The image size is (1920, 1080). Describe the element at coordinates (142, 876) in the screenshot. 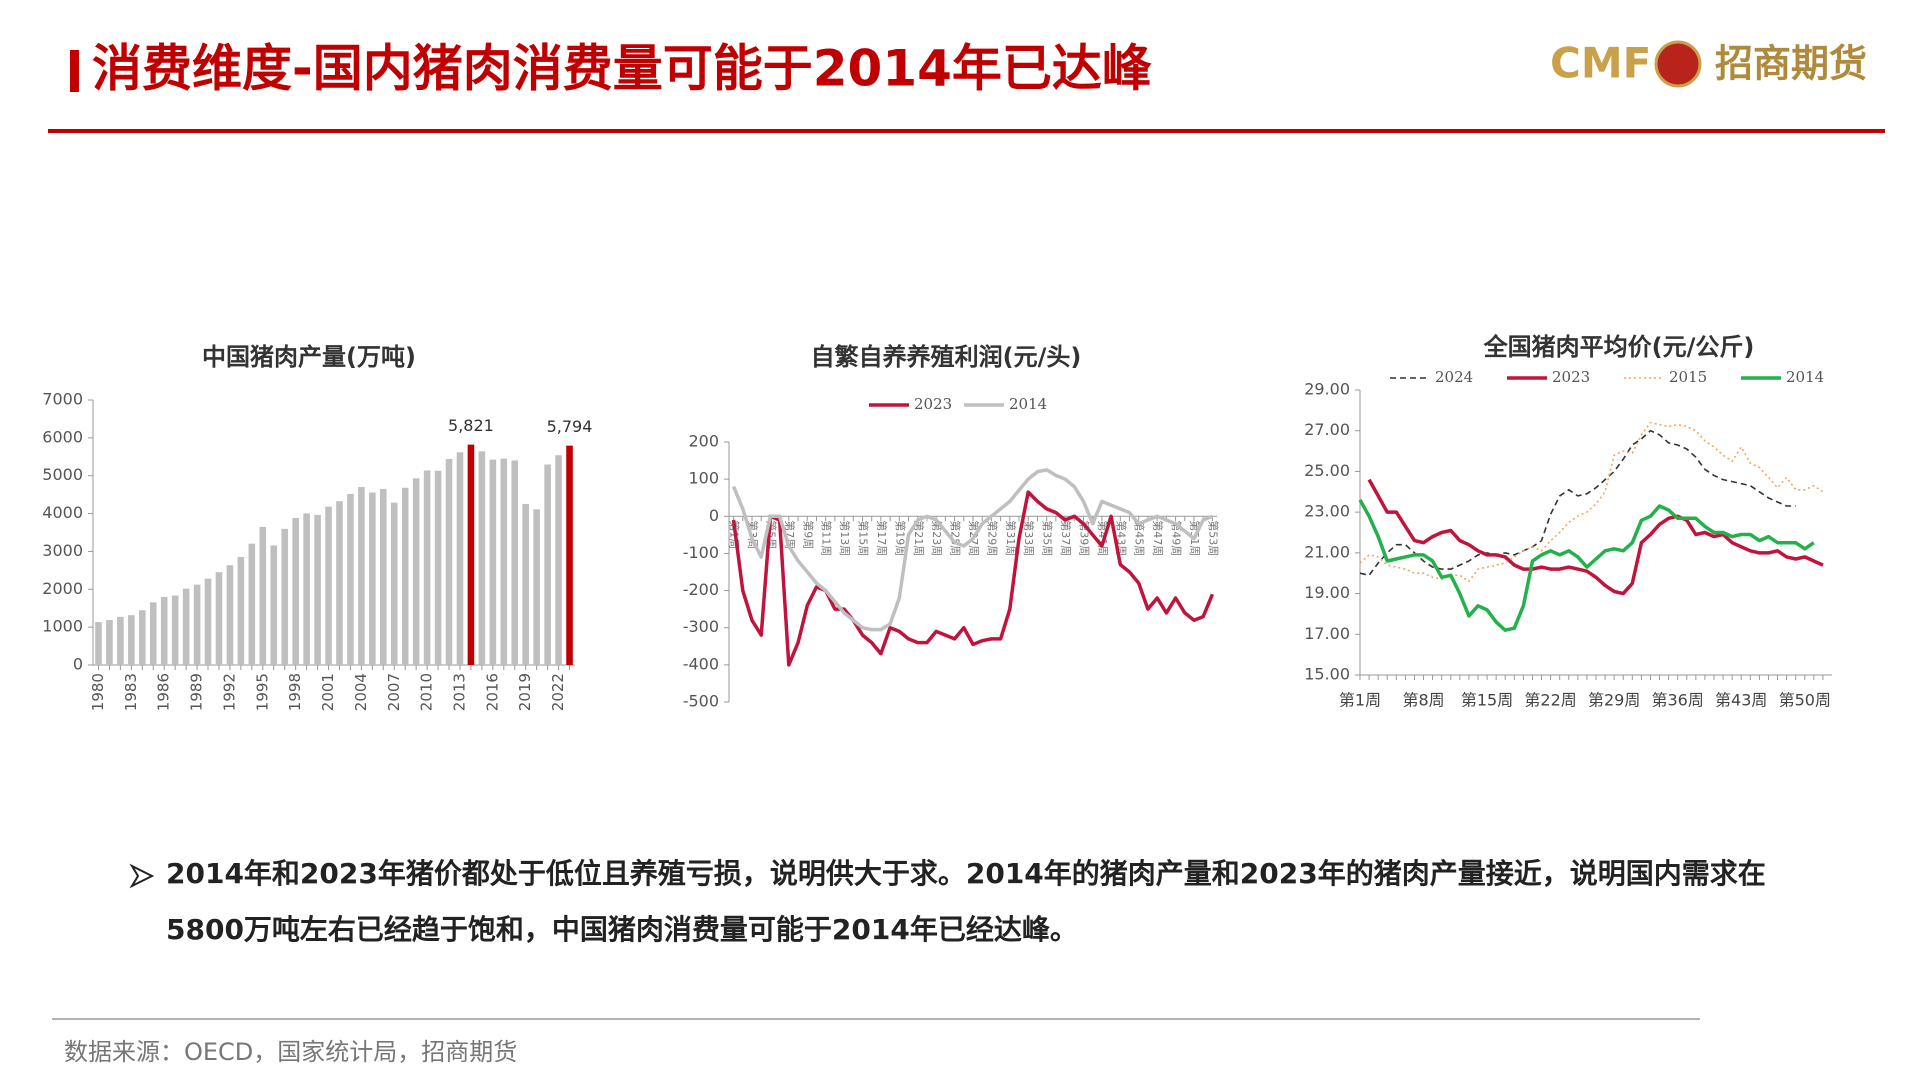

I see `bullet-arrow` at that location.